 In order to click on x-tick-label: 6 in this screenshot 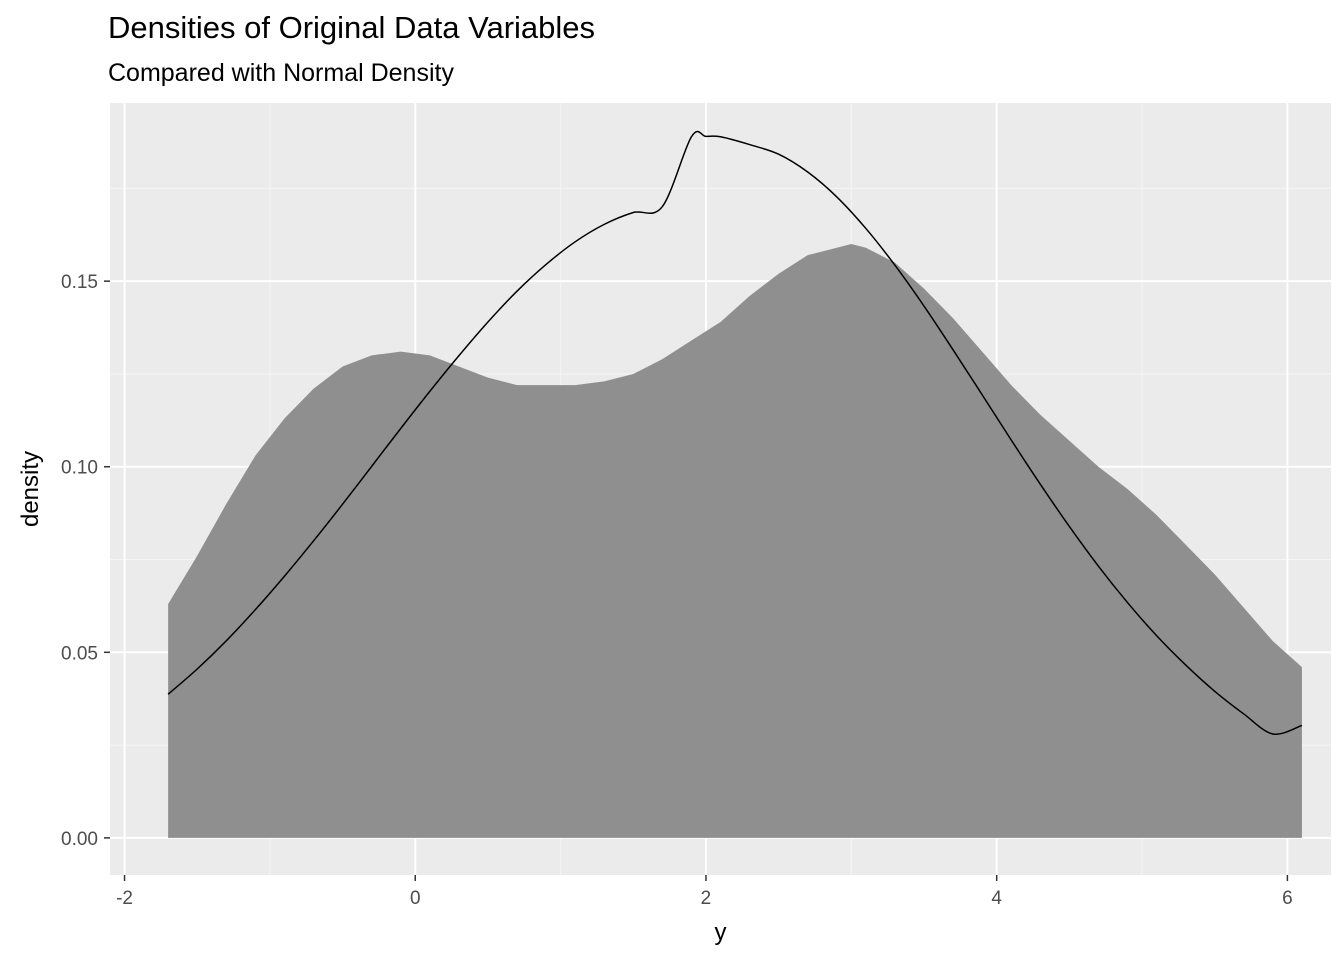, I will do `click(1287, 898)`.